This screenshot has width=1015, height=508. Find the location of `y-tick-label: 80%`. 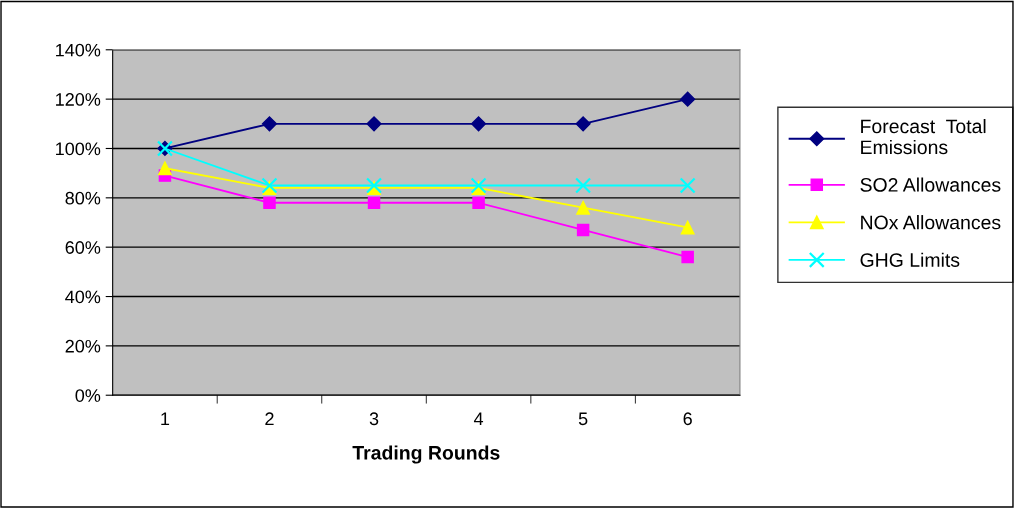

y-tick-label: 80% is located at coordinates (83, 198).